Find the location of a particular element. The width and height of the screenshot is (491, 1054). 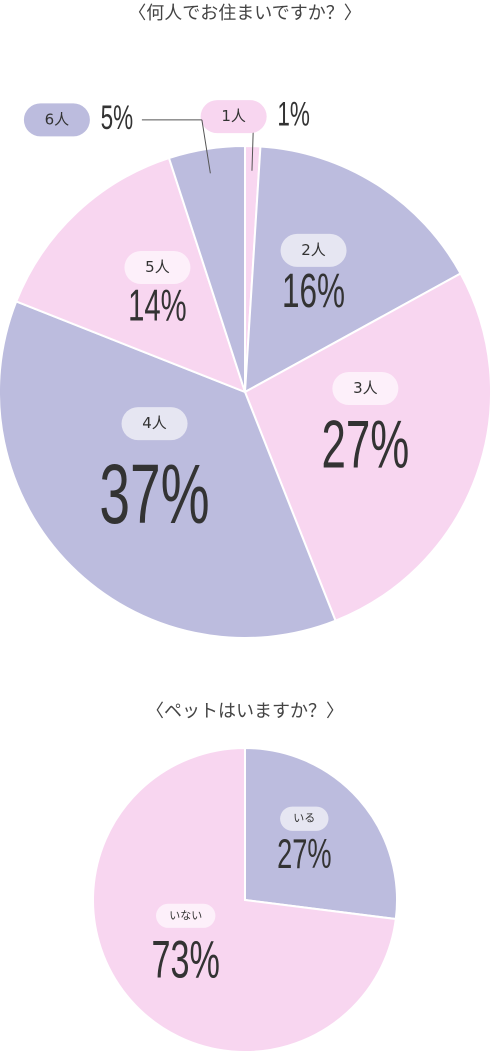

category-label: 5人 is located at coordinates (157, 267).